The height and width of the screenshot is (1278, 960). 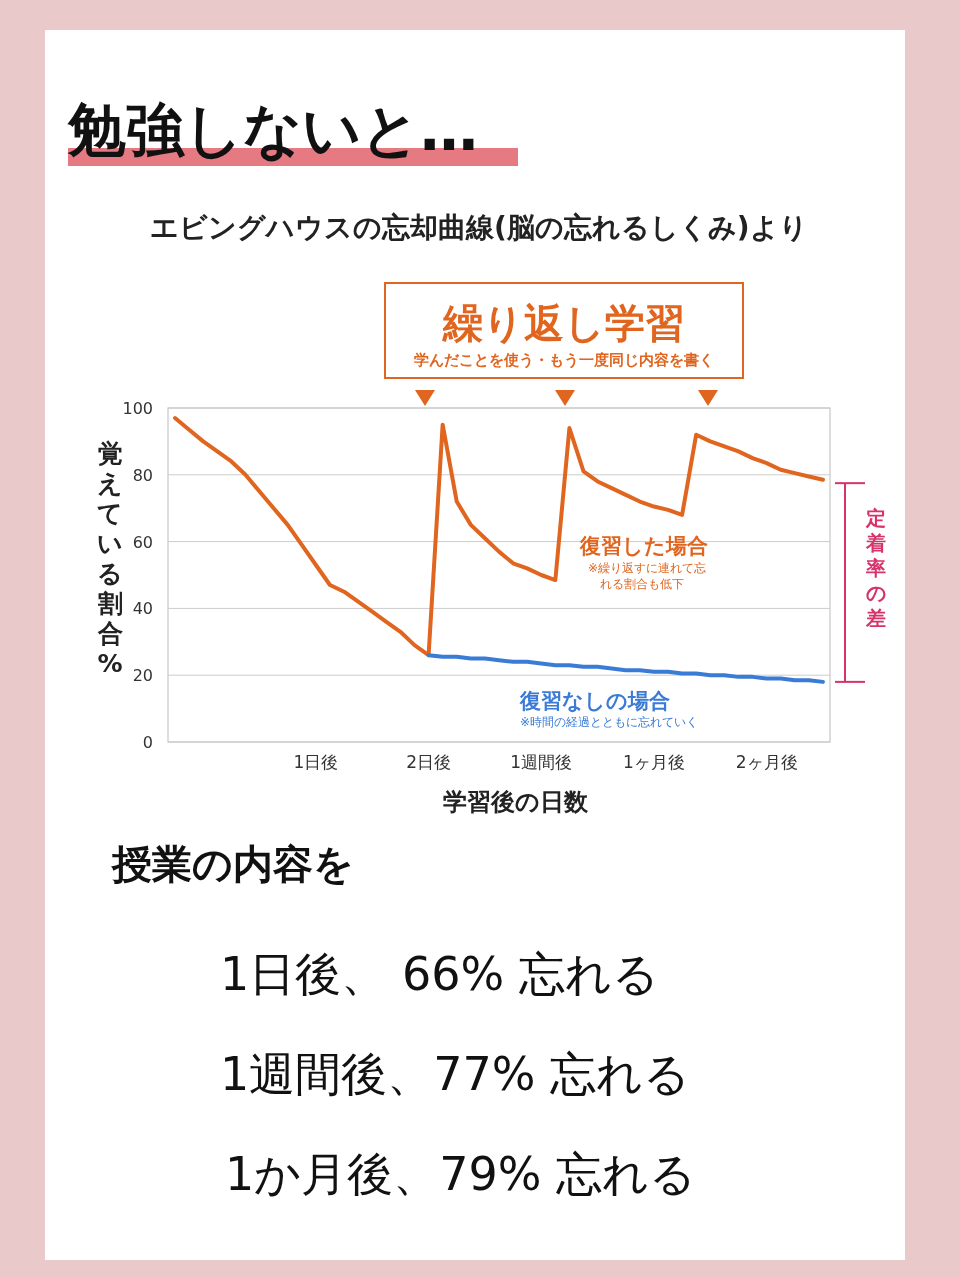 What do you see at coordinates (875, 568) in the screenshot?
I see `text: 定着率の差` at bounding box center [875, 568].